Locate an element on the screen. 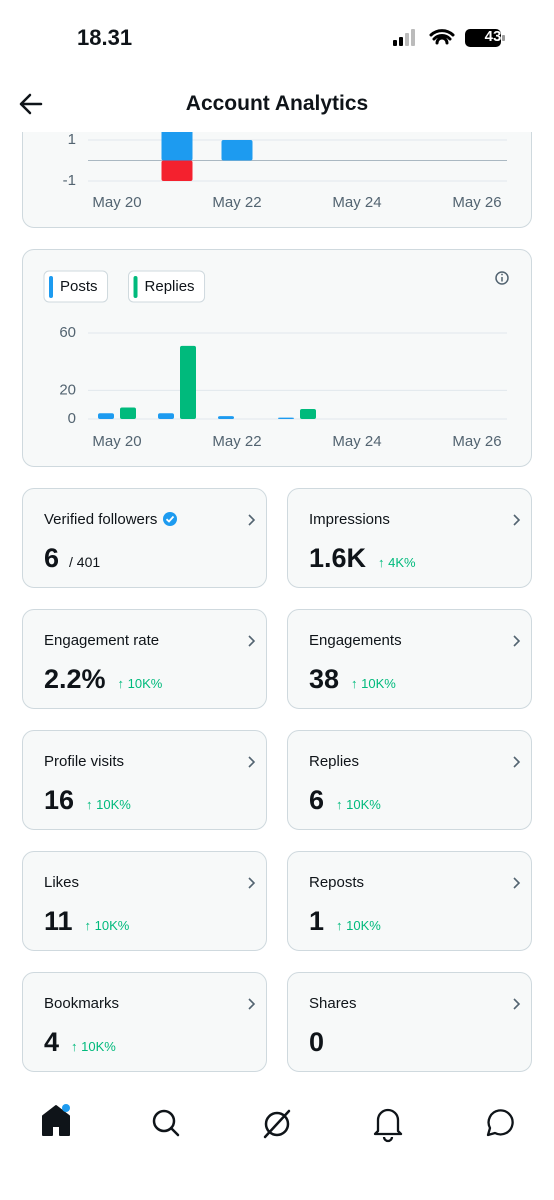 The width and height of the screenshot is (554, 1200). metric-label: Replies is located at coordinates (334, 761).